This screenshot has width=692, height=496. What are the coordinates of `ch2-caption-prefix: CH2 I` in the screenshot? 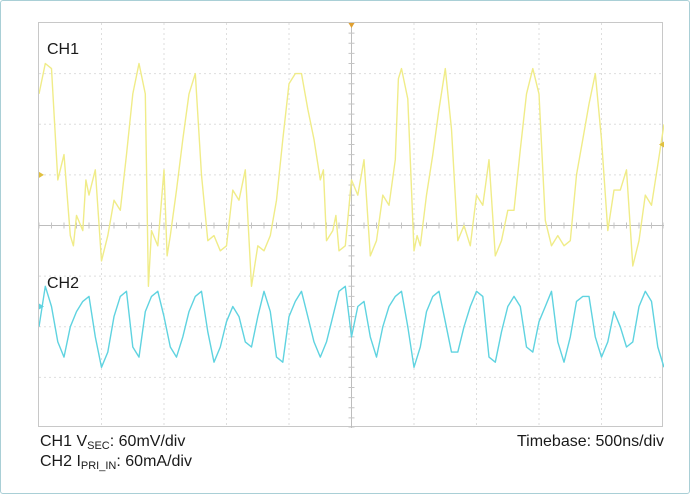 It's located at (60, 461).